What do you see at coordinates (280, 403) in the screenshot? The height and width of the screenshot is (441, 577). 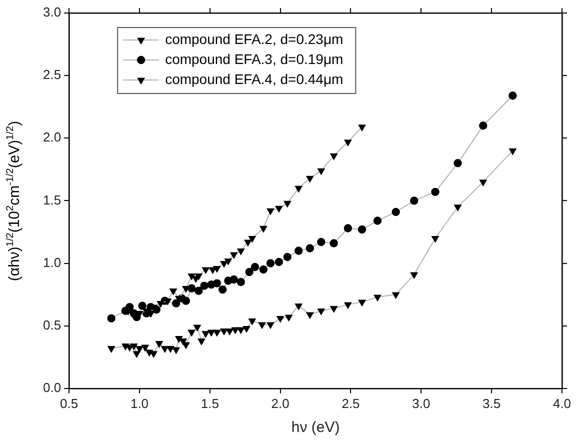 I see `x-tick-label: 2.0` at bounding box center [280, 403].